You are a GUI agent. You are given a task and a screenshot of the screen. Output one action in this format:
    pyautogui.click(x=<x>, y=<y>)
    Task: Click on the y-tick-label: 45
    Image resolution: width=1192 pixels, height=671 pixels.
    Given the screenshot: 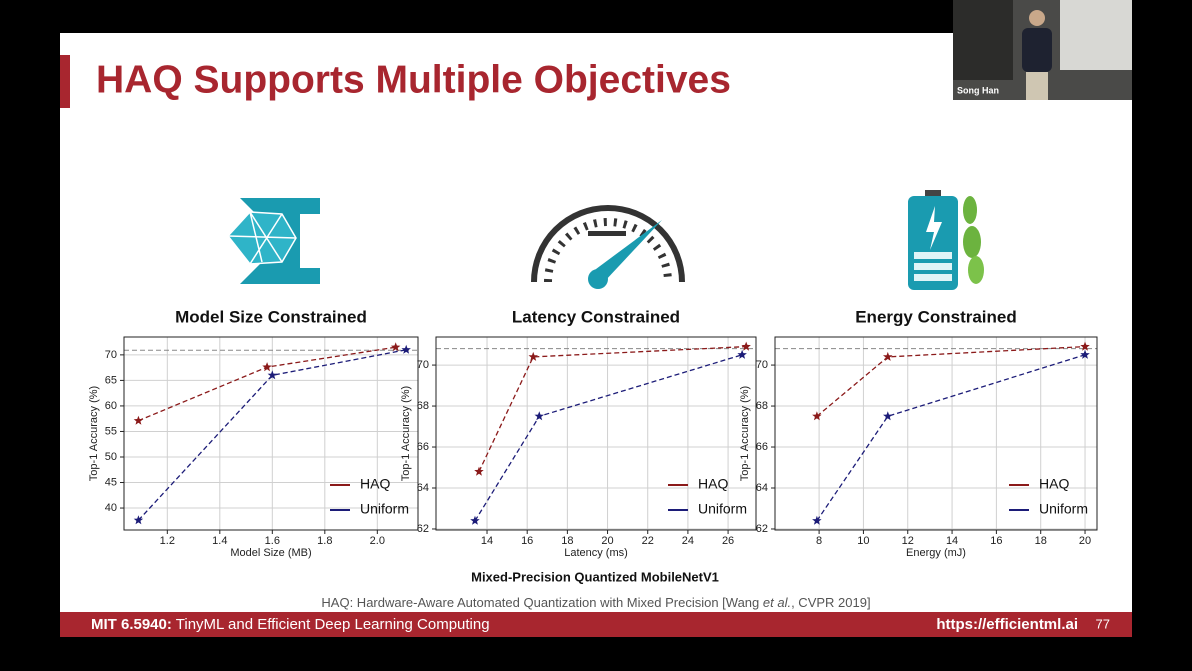 What is the action you would take?
    pyautogui.click(x=111, y=482)
    